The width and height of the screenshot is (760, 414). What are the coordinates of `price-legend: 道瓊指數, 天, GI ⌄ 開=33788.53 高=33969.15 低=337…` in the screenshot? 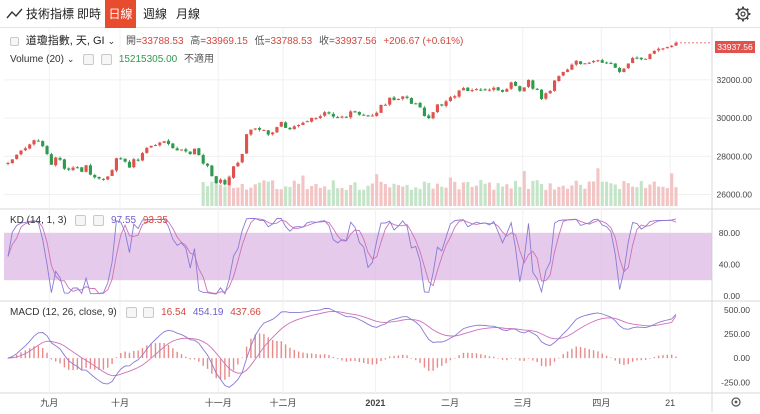 It's located at (236, 41).